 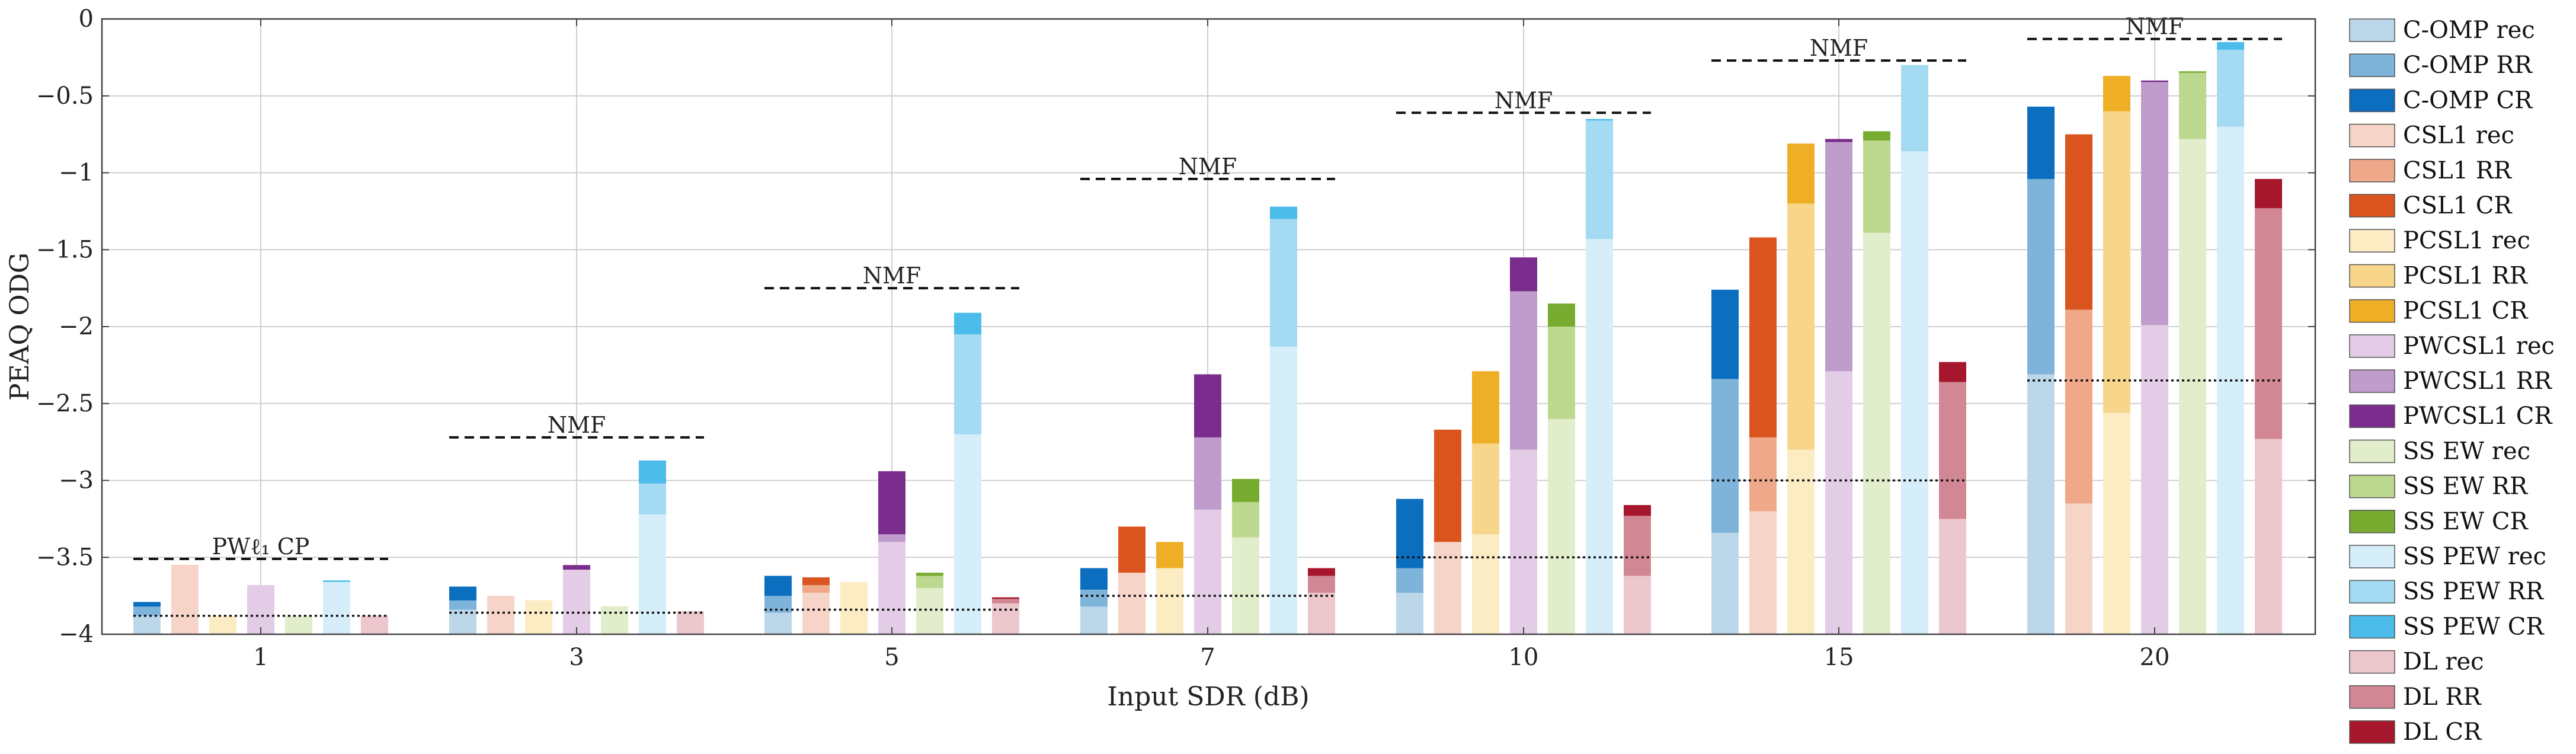 What do you see at coordinates (2474, 626) in the screenshot?
I see `legend-label: SS PEW CR` at bounding box center [2474, 626].